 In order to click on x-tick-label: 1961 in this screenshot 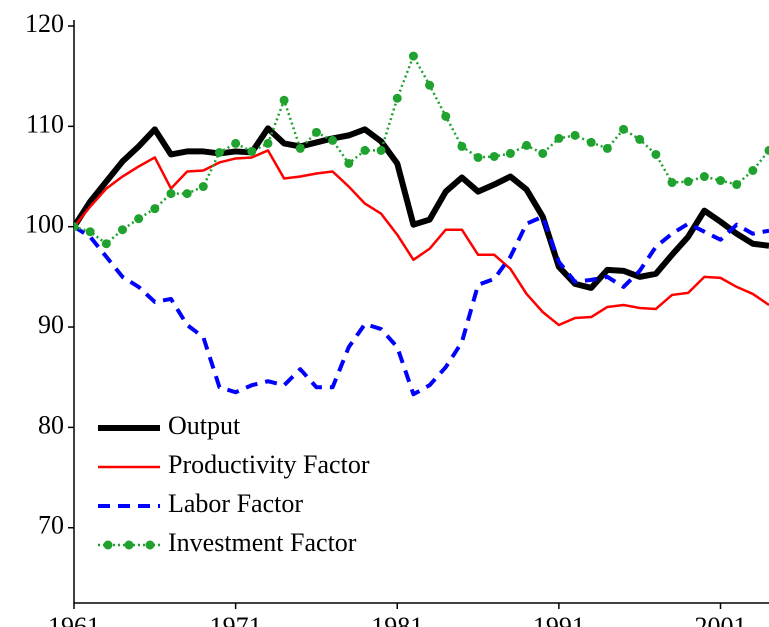, I will do `click(74, 619)`.